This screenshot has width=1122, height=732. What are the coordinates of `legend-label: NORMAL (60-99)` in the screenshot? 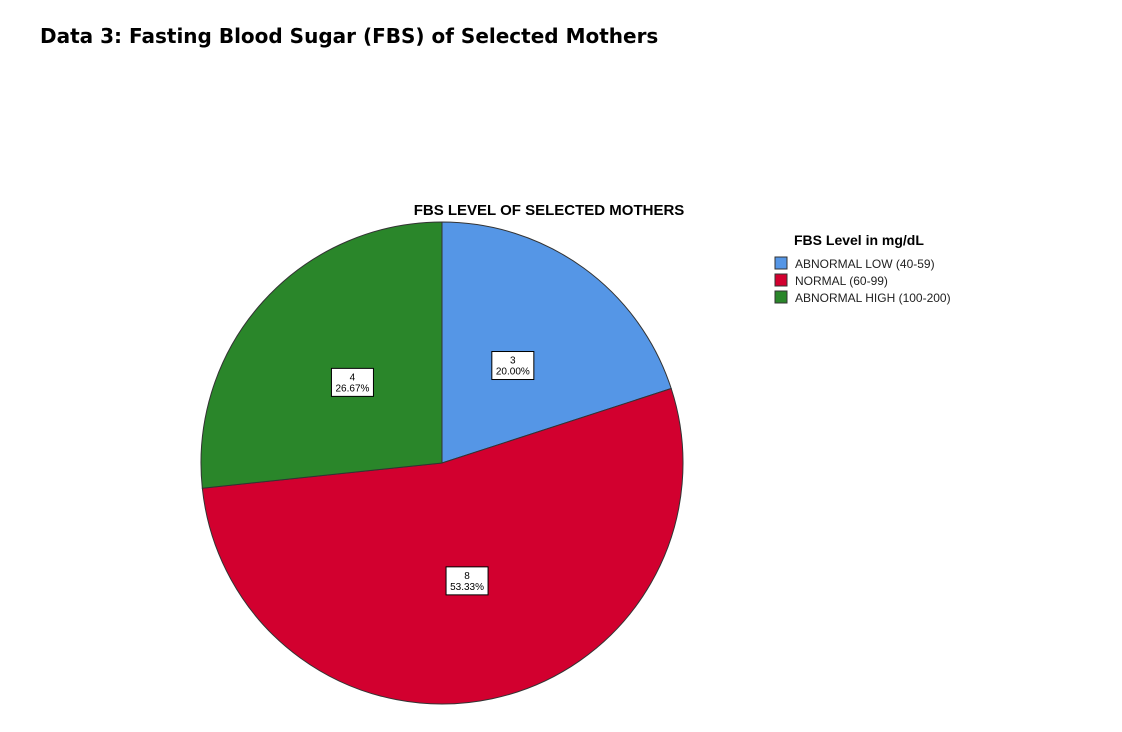 It's located at (841, 281).